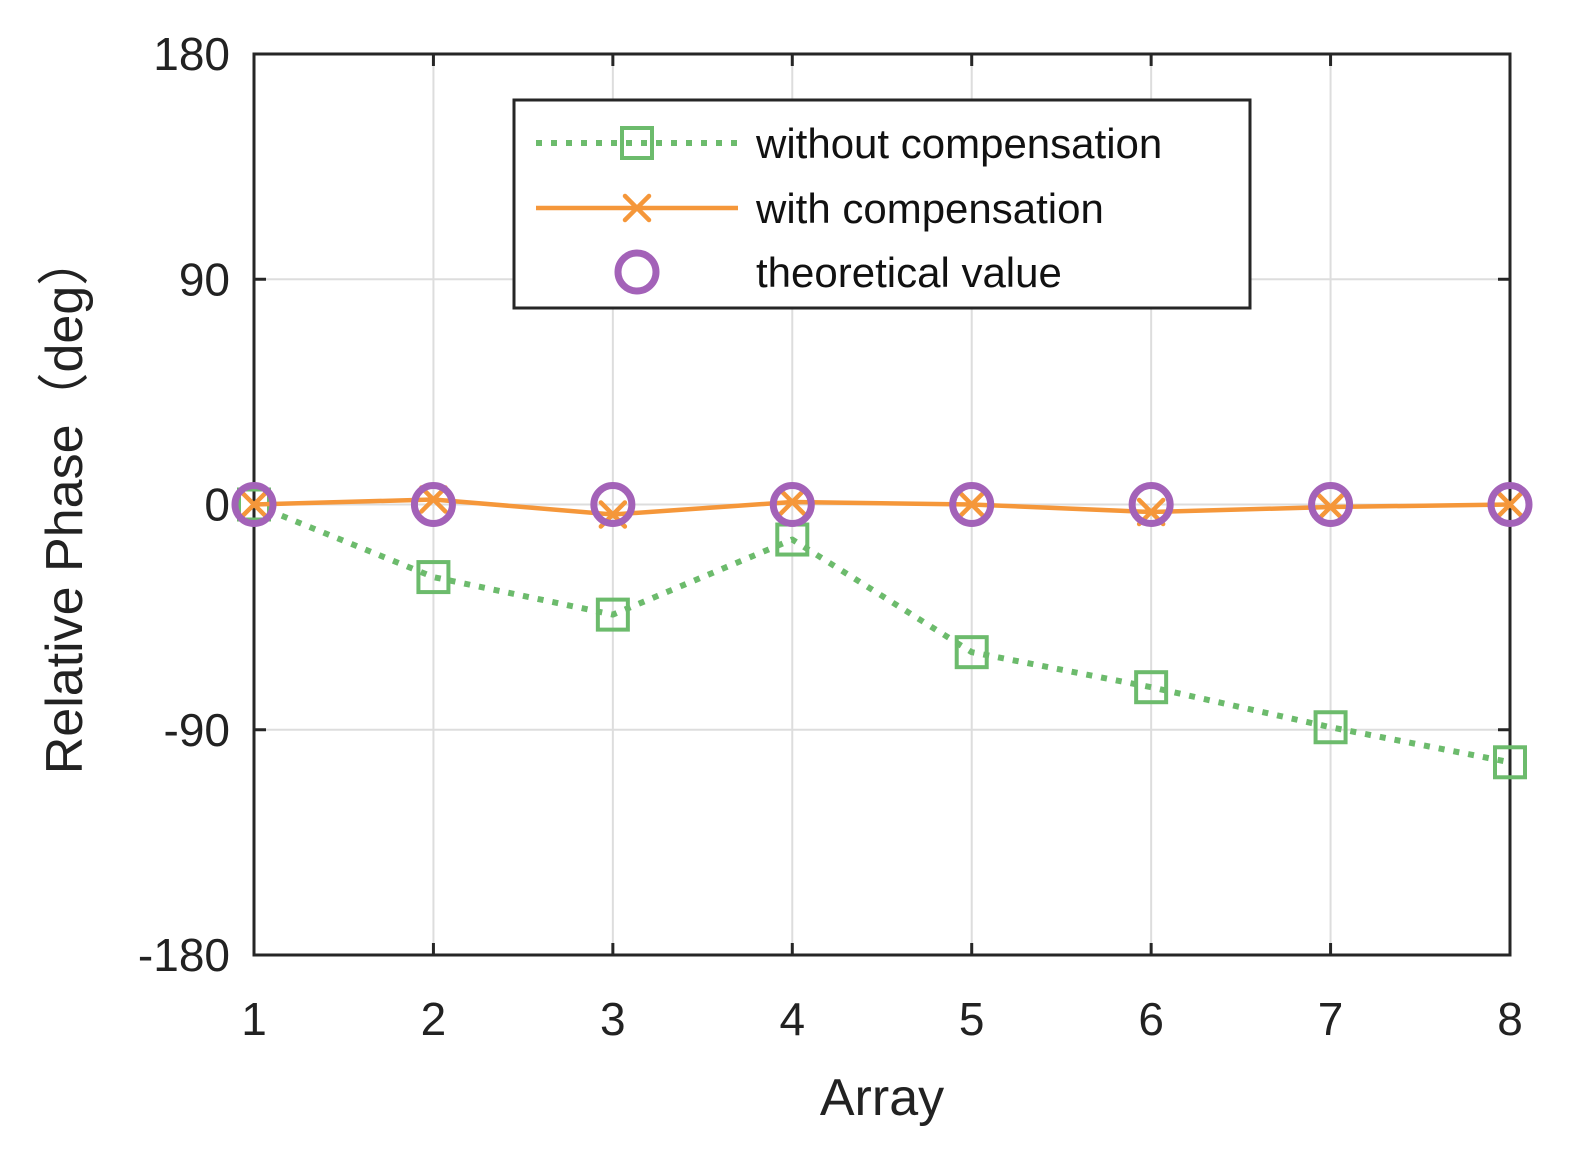 This screenshot has height=1163, width=1582. I want to click on legend-label: theoretical value, so click(909, 272).